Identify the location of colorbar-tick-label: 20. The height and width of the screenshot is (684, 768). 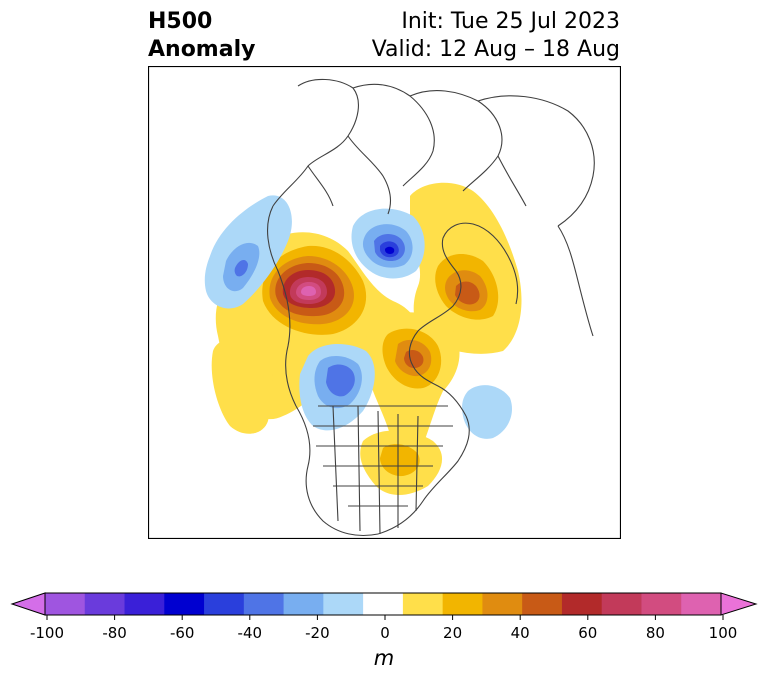
(453, 633).